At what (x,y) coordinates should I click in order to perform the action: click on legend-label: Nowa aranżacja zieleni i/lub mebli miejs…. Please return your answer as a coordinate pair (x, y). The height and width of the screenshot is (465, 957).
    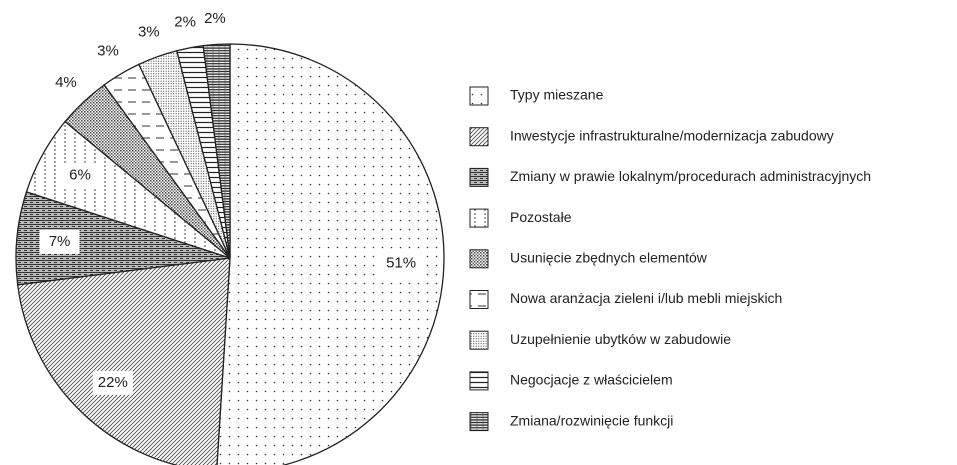
    Looking at the image, I should click on (646, 298).